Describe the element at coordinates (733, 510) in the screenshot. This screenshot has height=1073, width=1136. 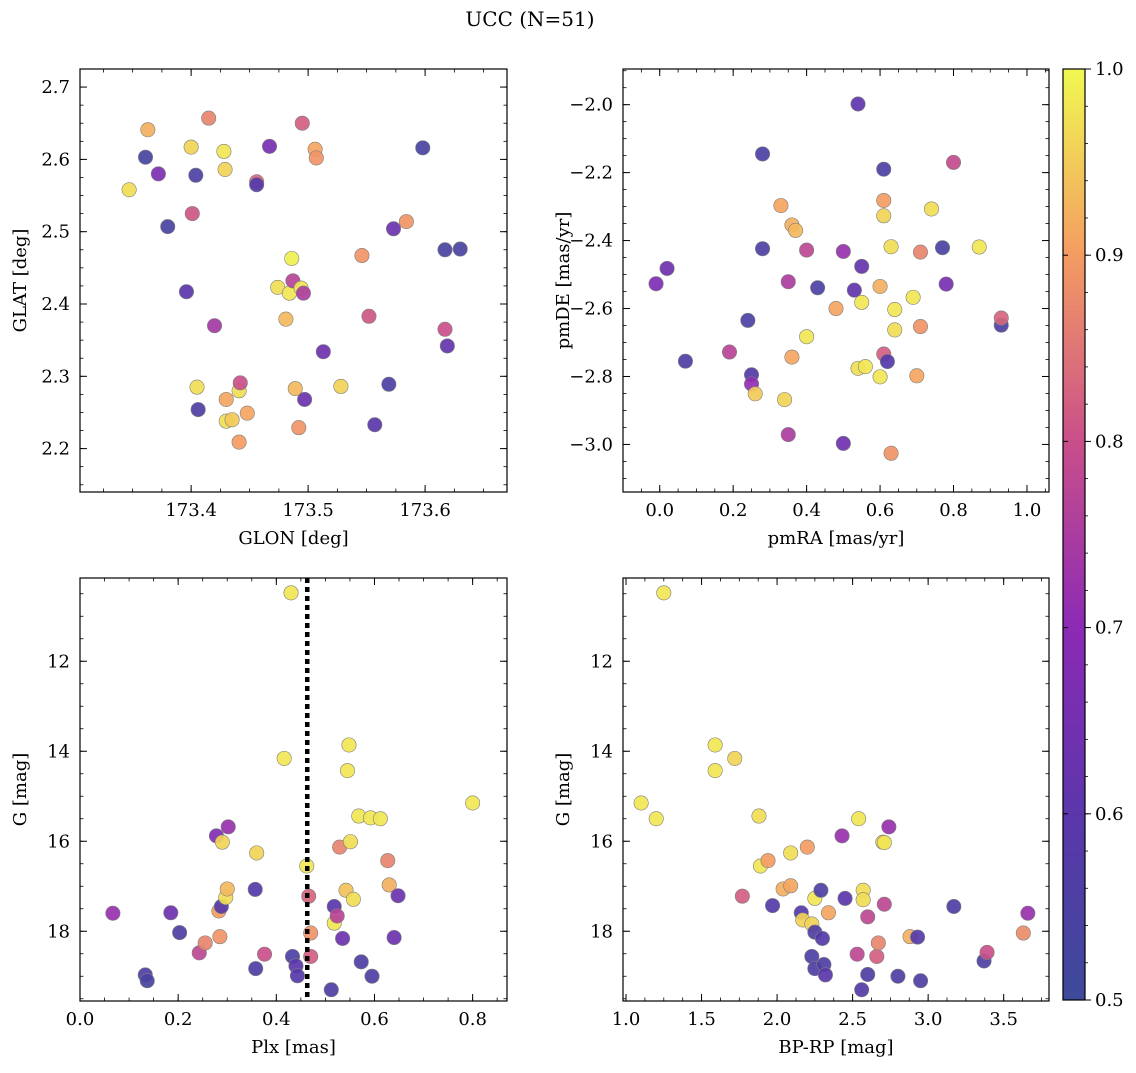
I see `x-tick-label: 0.2` at that location.